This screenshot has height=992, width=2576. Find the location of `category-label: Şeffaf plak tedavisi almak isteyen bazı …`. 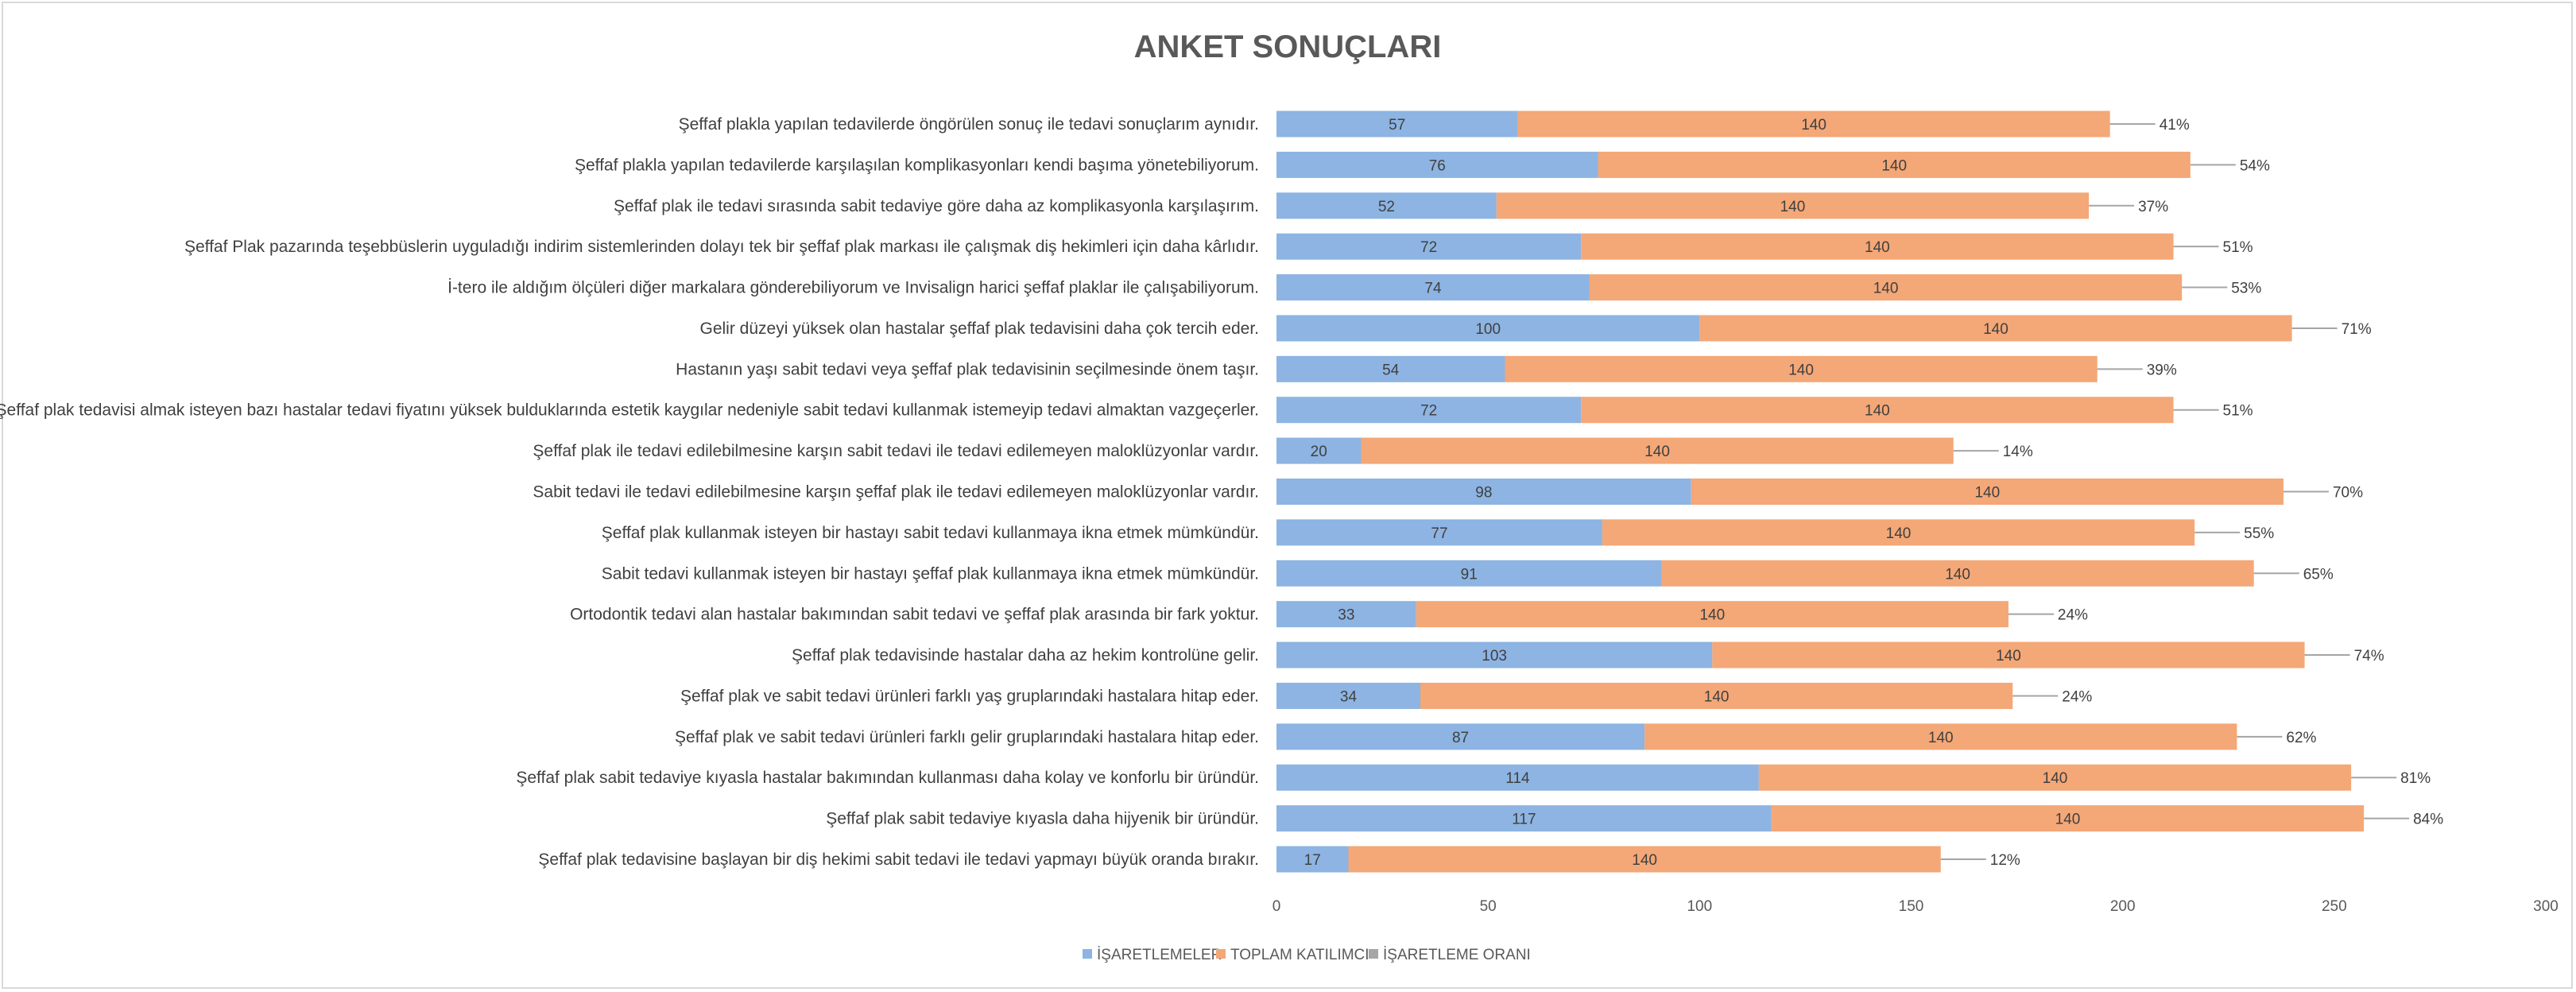

category-label: Şeffaf plak tedavisi almak isteyen bazı … is located at coordinates (629, 410).